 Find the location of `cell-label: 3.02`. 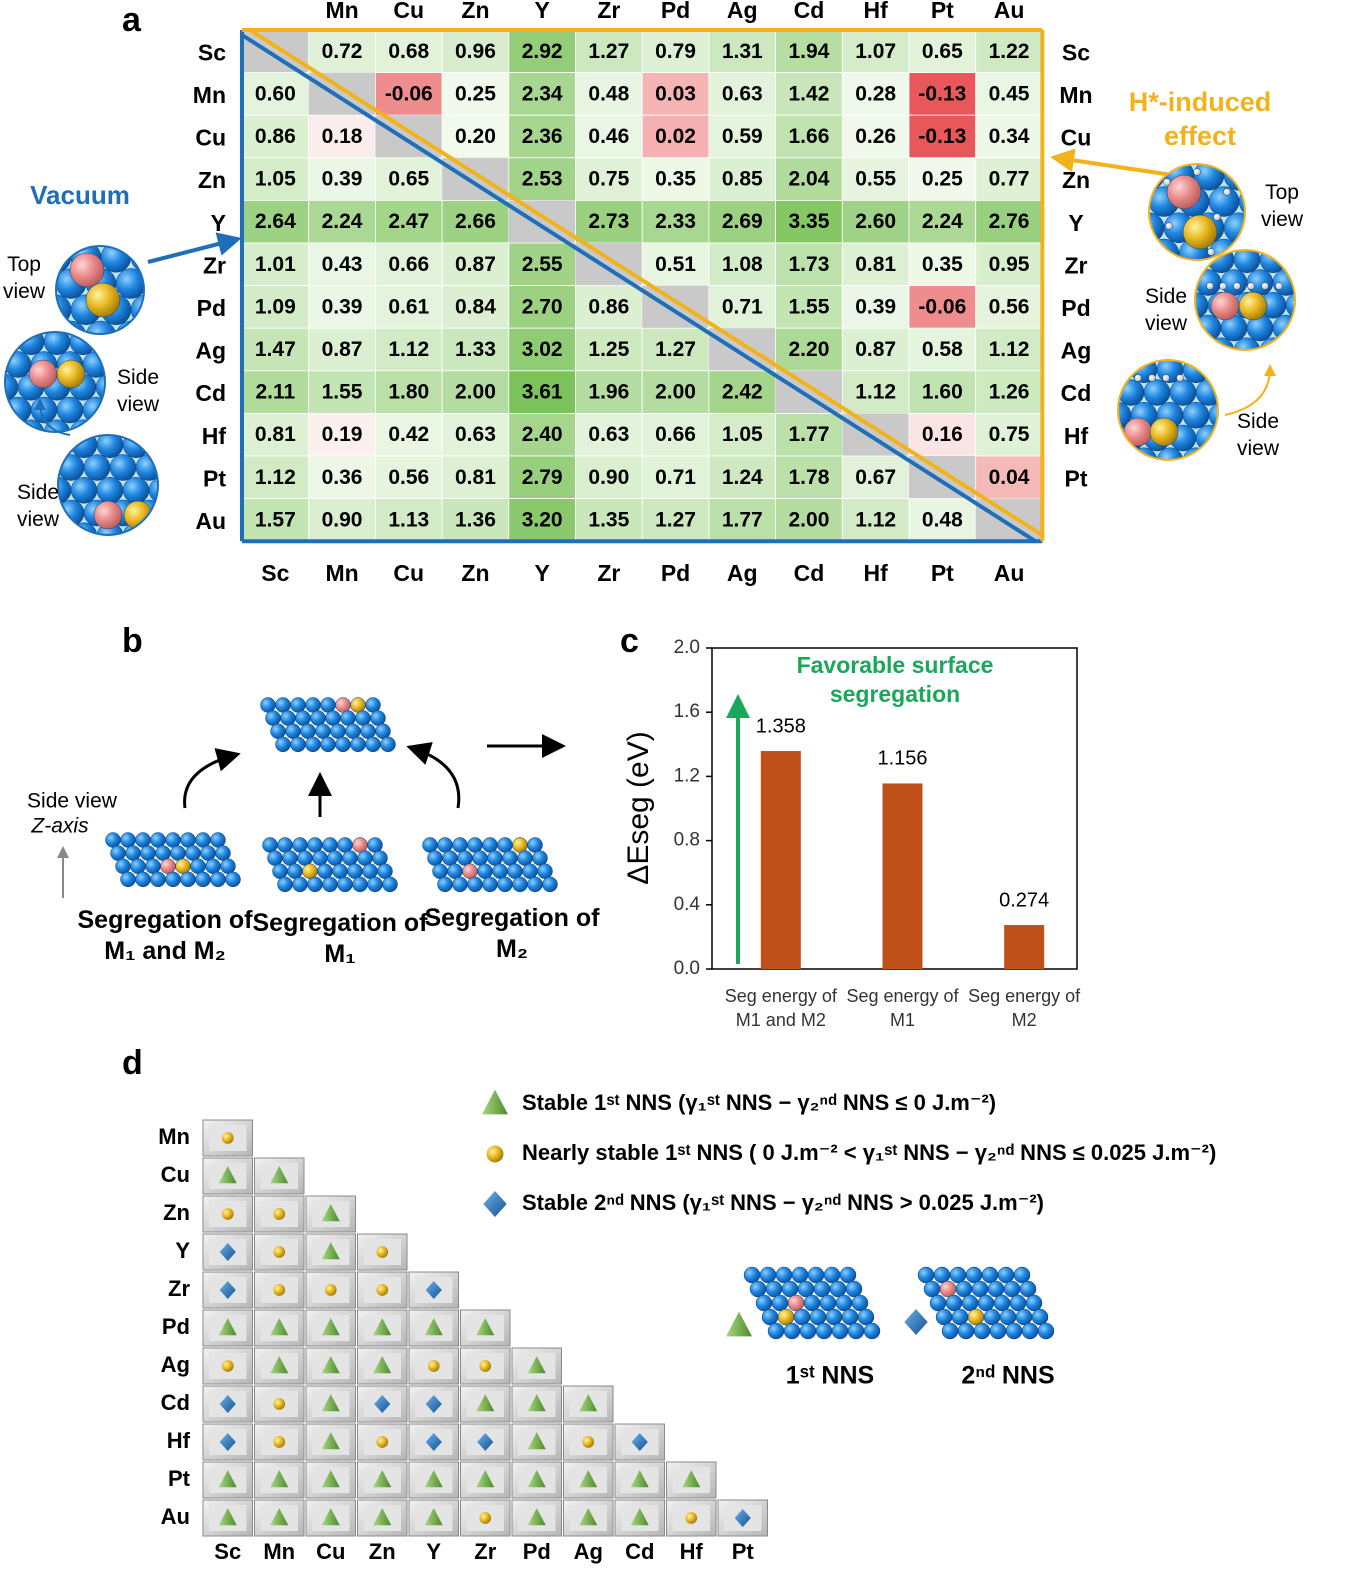

cell-label: 3.02 is located at coordinates (542, 349).